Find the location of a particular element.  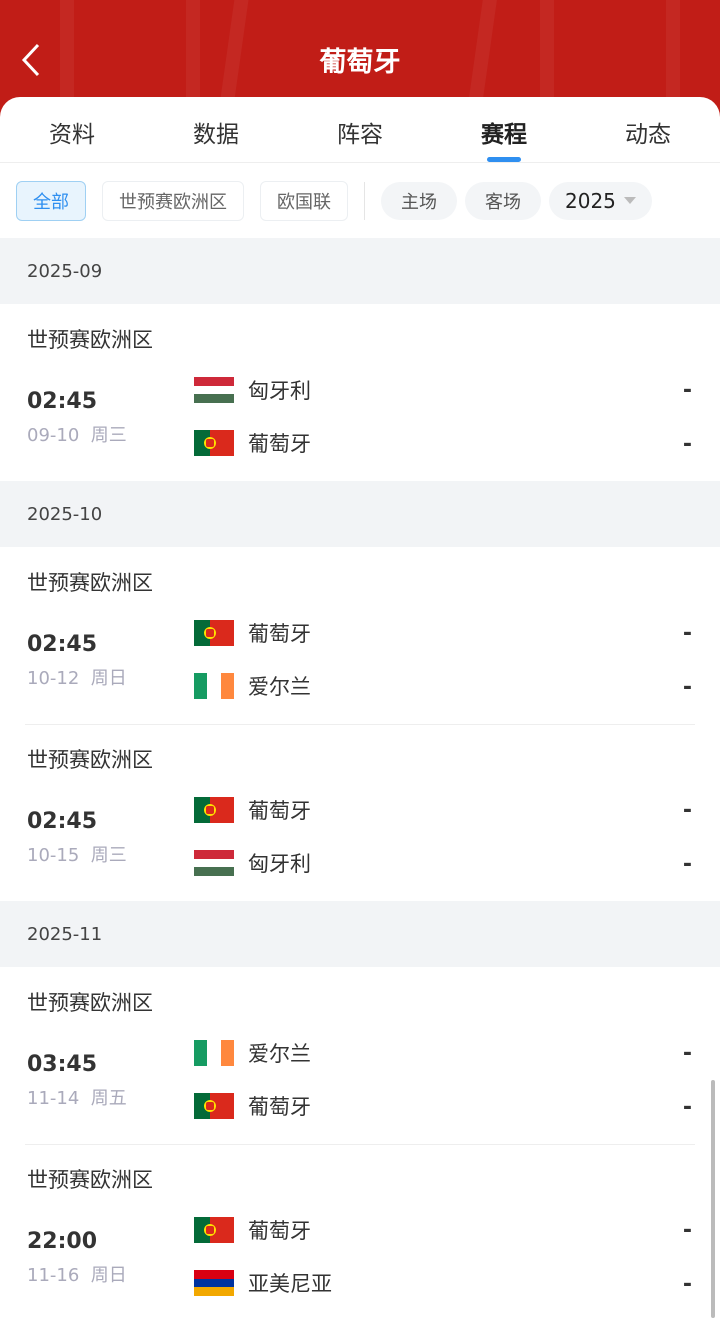

match-row: 世预赛欧洲区 02:45 10-15 周三 葡萄牙 匈牙利 - - is located at coordinates (360, 812).